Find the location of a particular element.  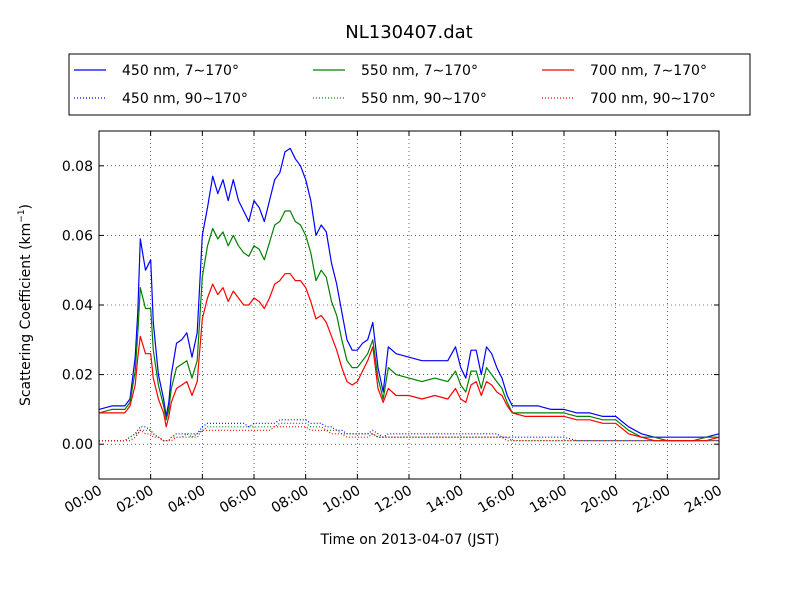

y-tick-label: 0.00 is located at coordinates (77, 445).